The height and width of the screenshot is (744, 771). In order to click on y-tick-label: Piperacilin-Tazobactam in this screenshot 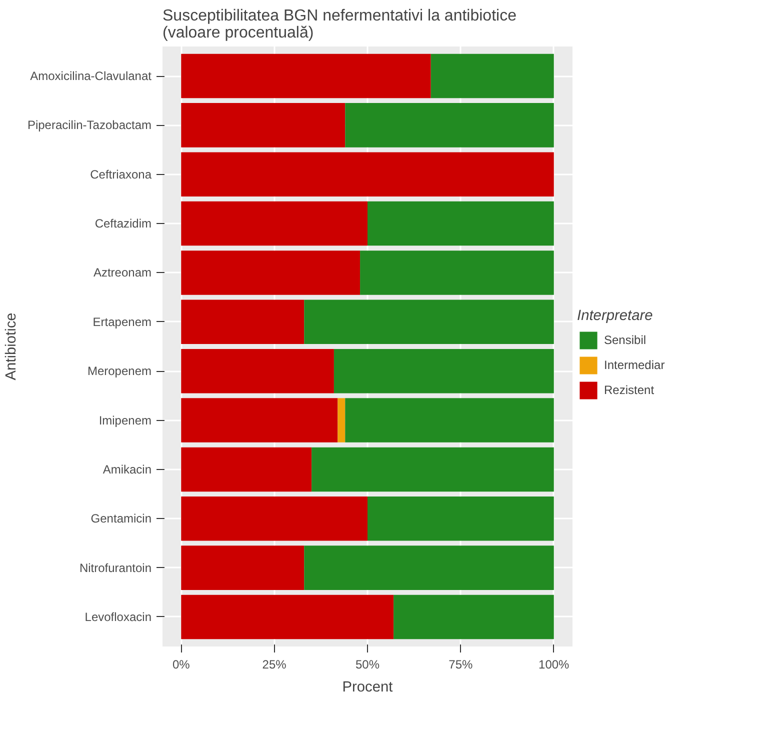, I will do `click(89, 125)`.